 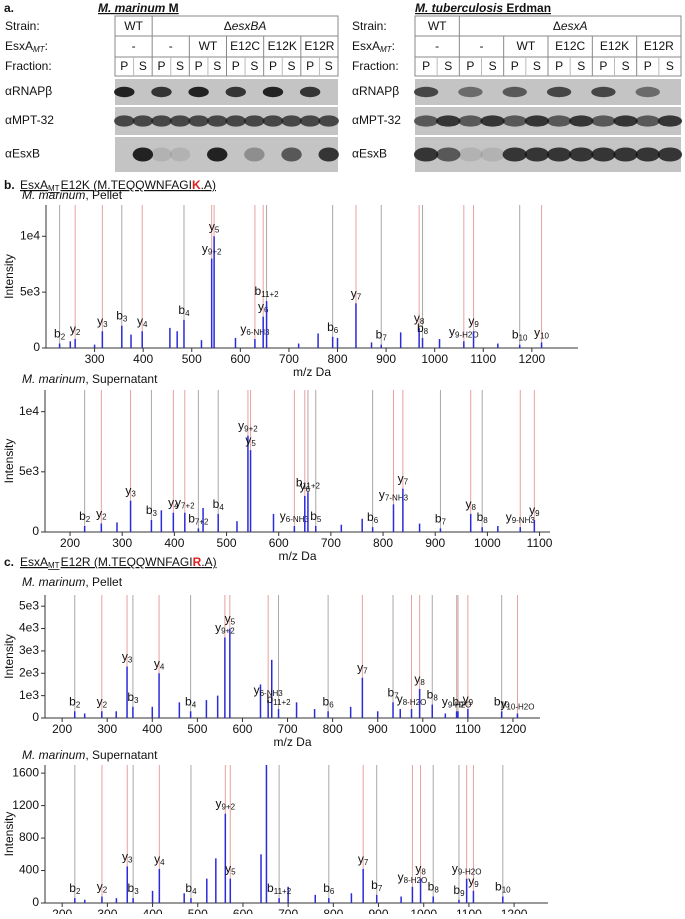 I want to click on species: M. marinum, so click(x=132, y=8).